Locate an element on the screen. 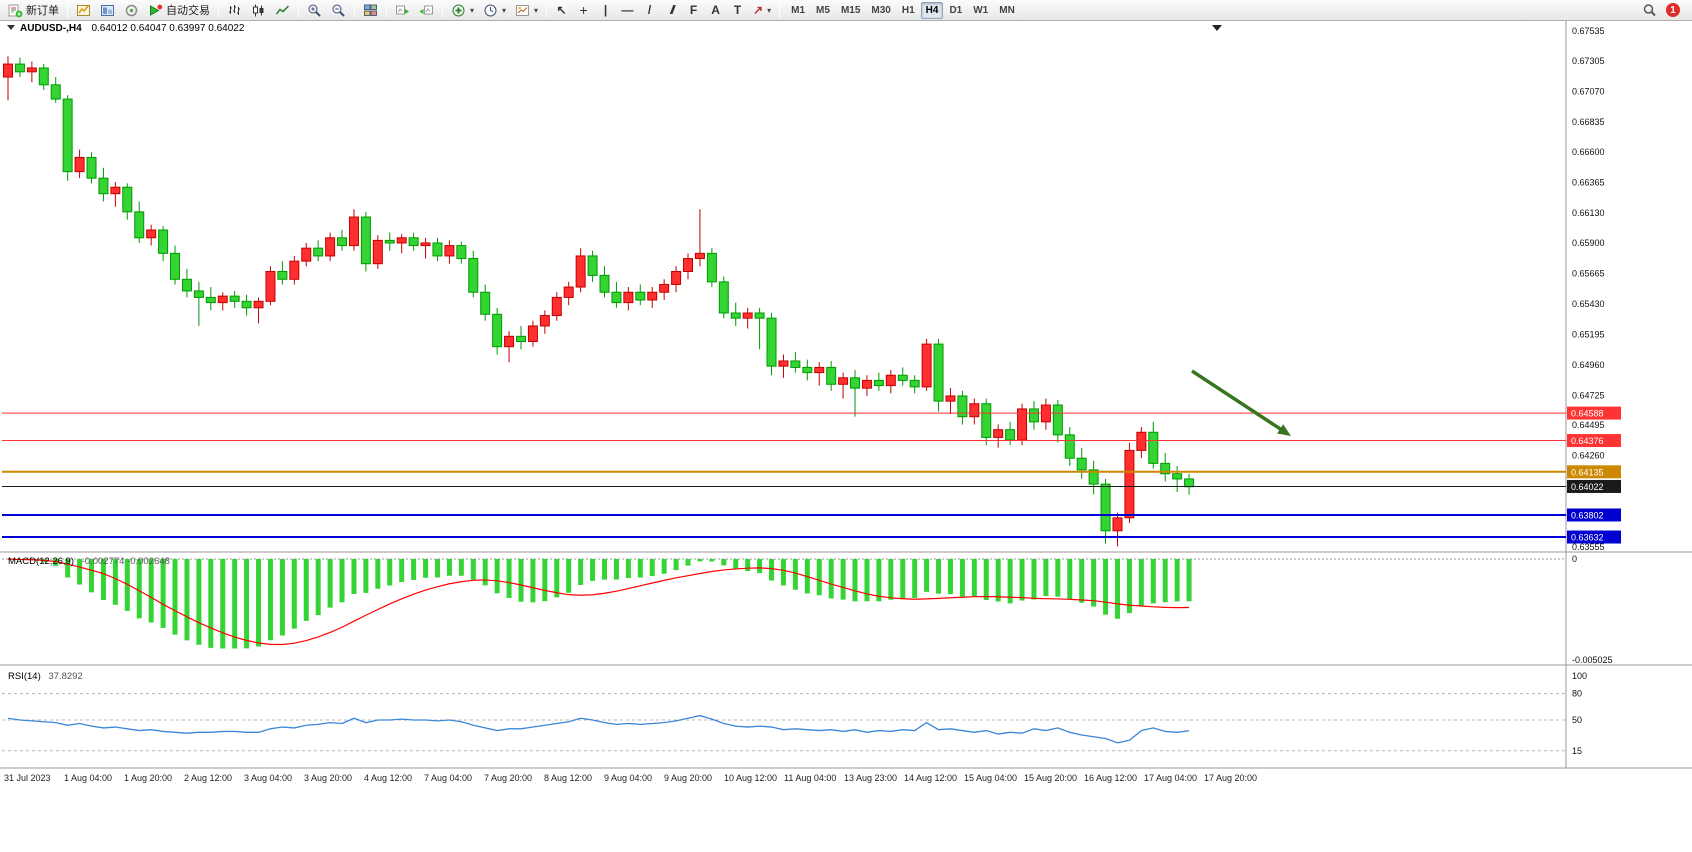 Image resolution: width=1692 pixels, height=852 pixels. svg-text: 10 Aug 12:00 is located at coordinates (750, 778).